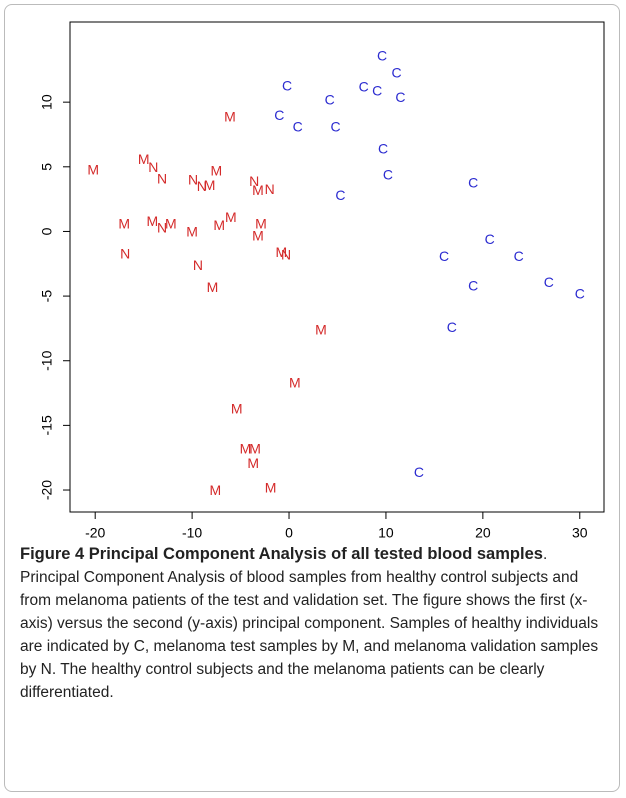 Image resolution: width=626 pixels, height=798 pixels. What do you see at coordinates (483, 532) in the screenshot?
I see `x-tick-label: 20` at bounding box center [483, 532].